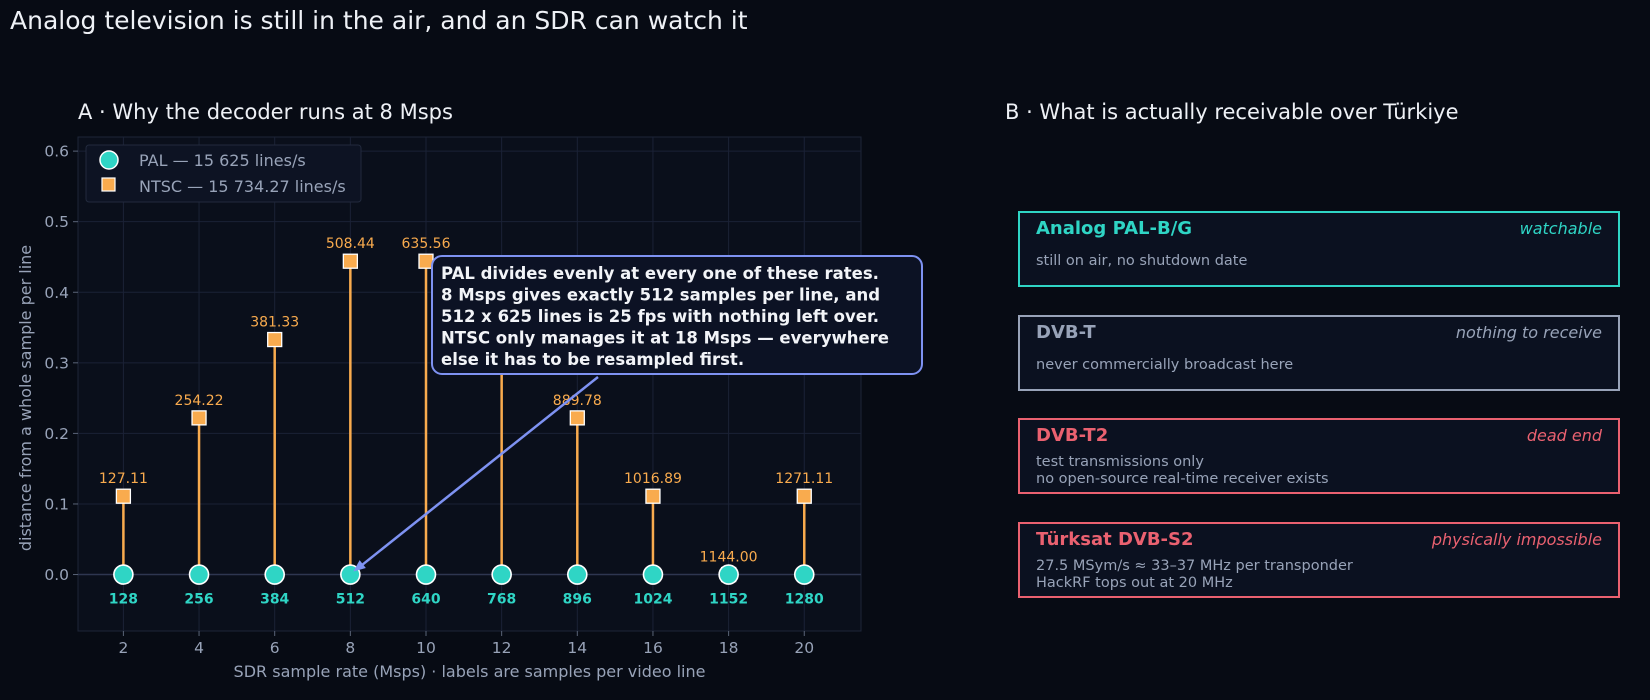 Image resolution: width=1650 pixels, height=700 pixels. I want to click on x-tick-label: 6, so click(275, 648).